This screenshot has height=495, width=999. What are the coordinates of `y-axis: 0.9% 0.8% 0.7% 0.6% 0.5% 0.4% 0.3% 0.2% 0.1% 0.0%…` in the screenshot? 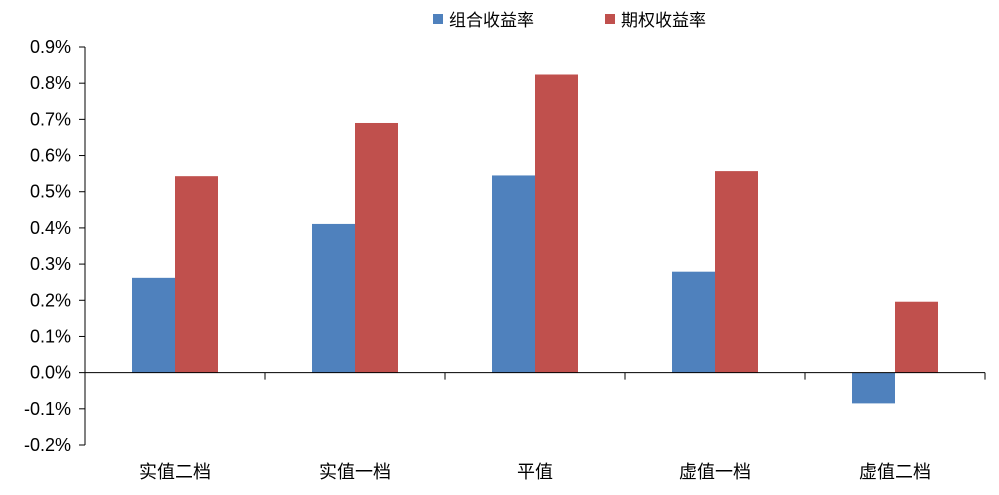 It's located at (55, 246).